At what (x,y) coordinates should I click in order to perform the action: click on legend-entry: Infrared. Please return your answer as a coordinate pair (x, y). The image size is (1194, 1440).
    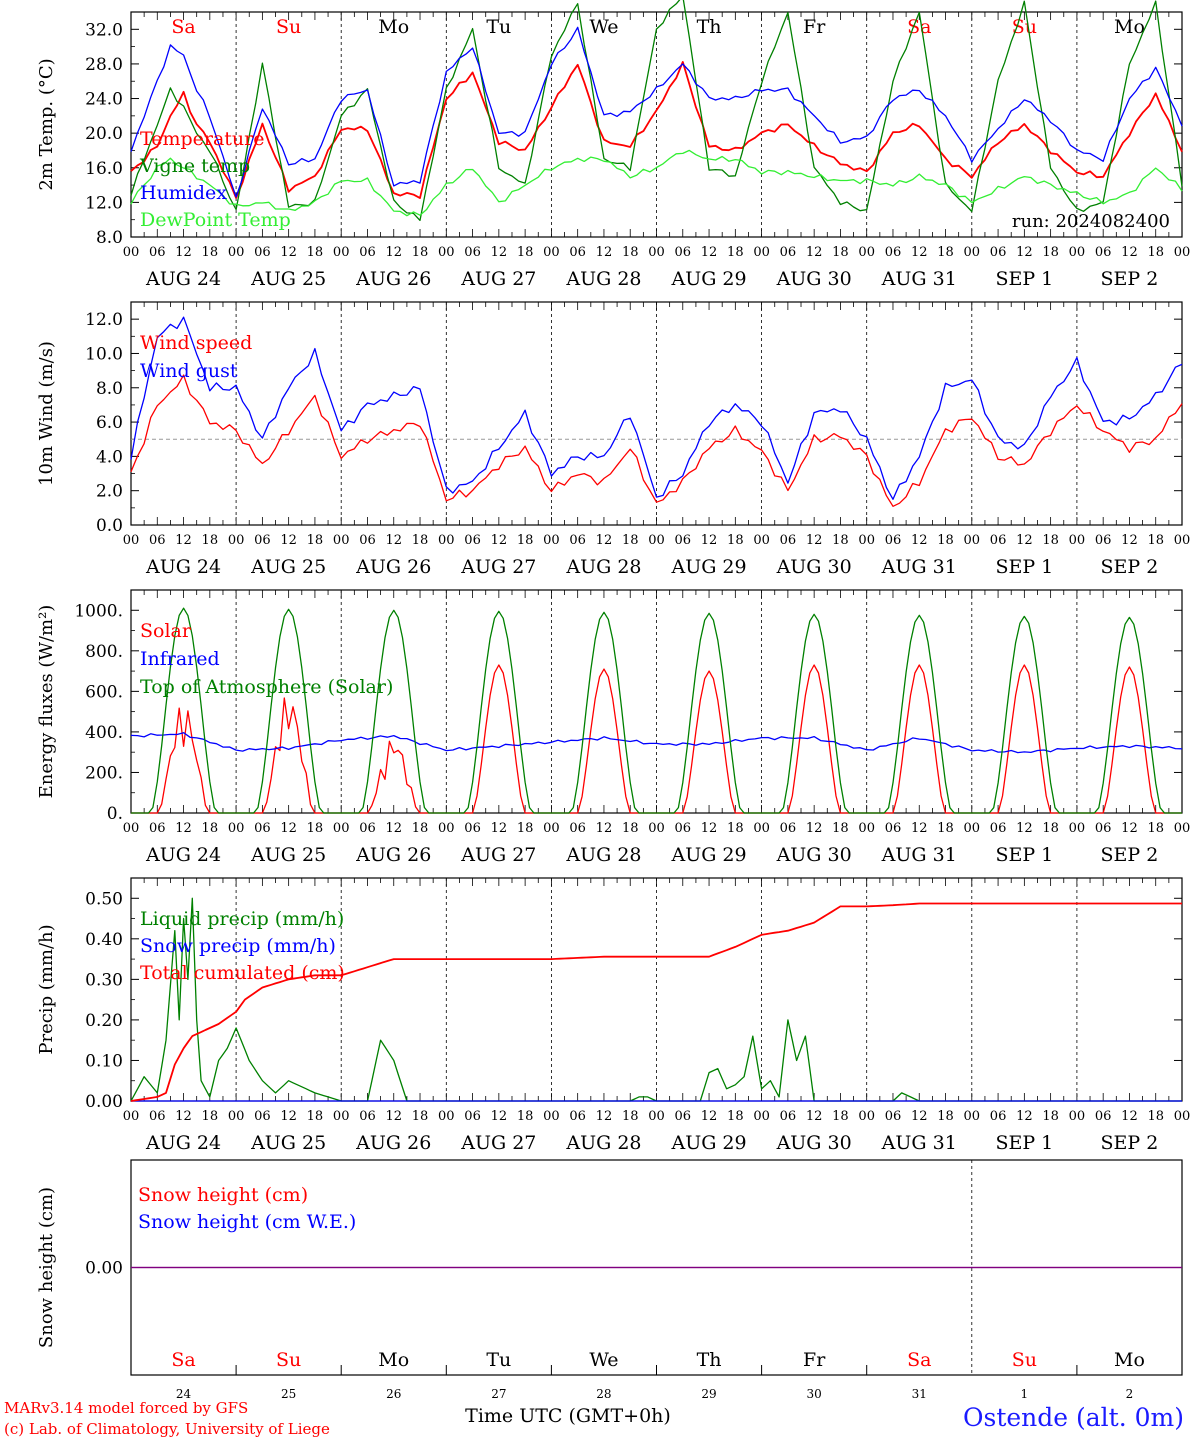
    Looking at the image, I should click on (180, 659).